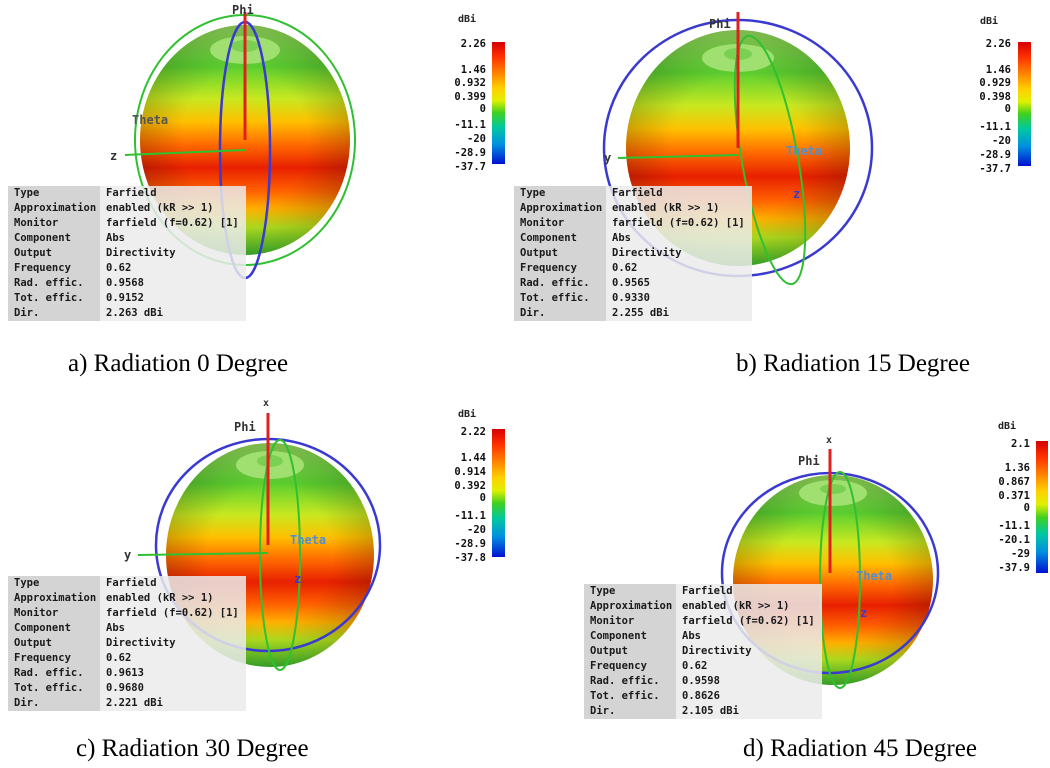  What do you see at coordinates (703, 696) in the screenshot?
I see `info-row: Tot. effic. 0.8626` at bounding box center [703, 696].